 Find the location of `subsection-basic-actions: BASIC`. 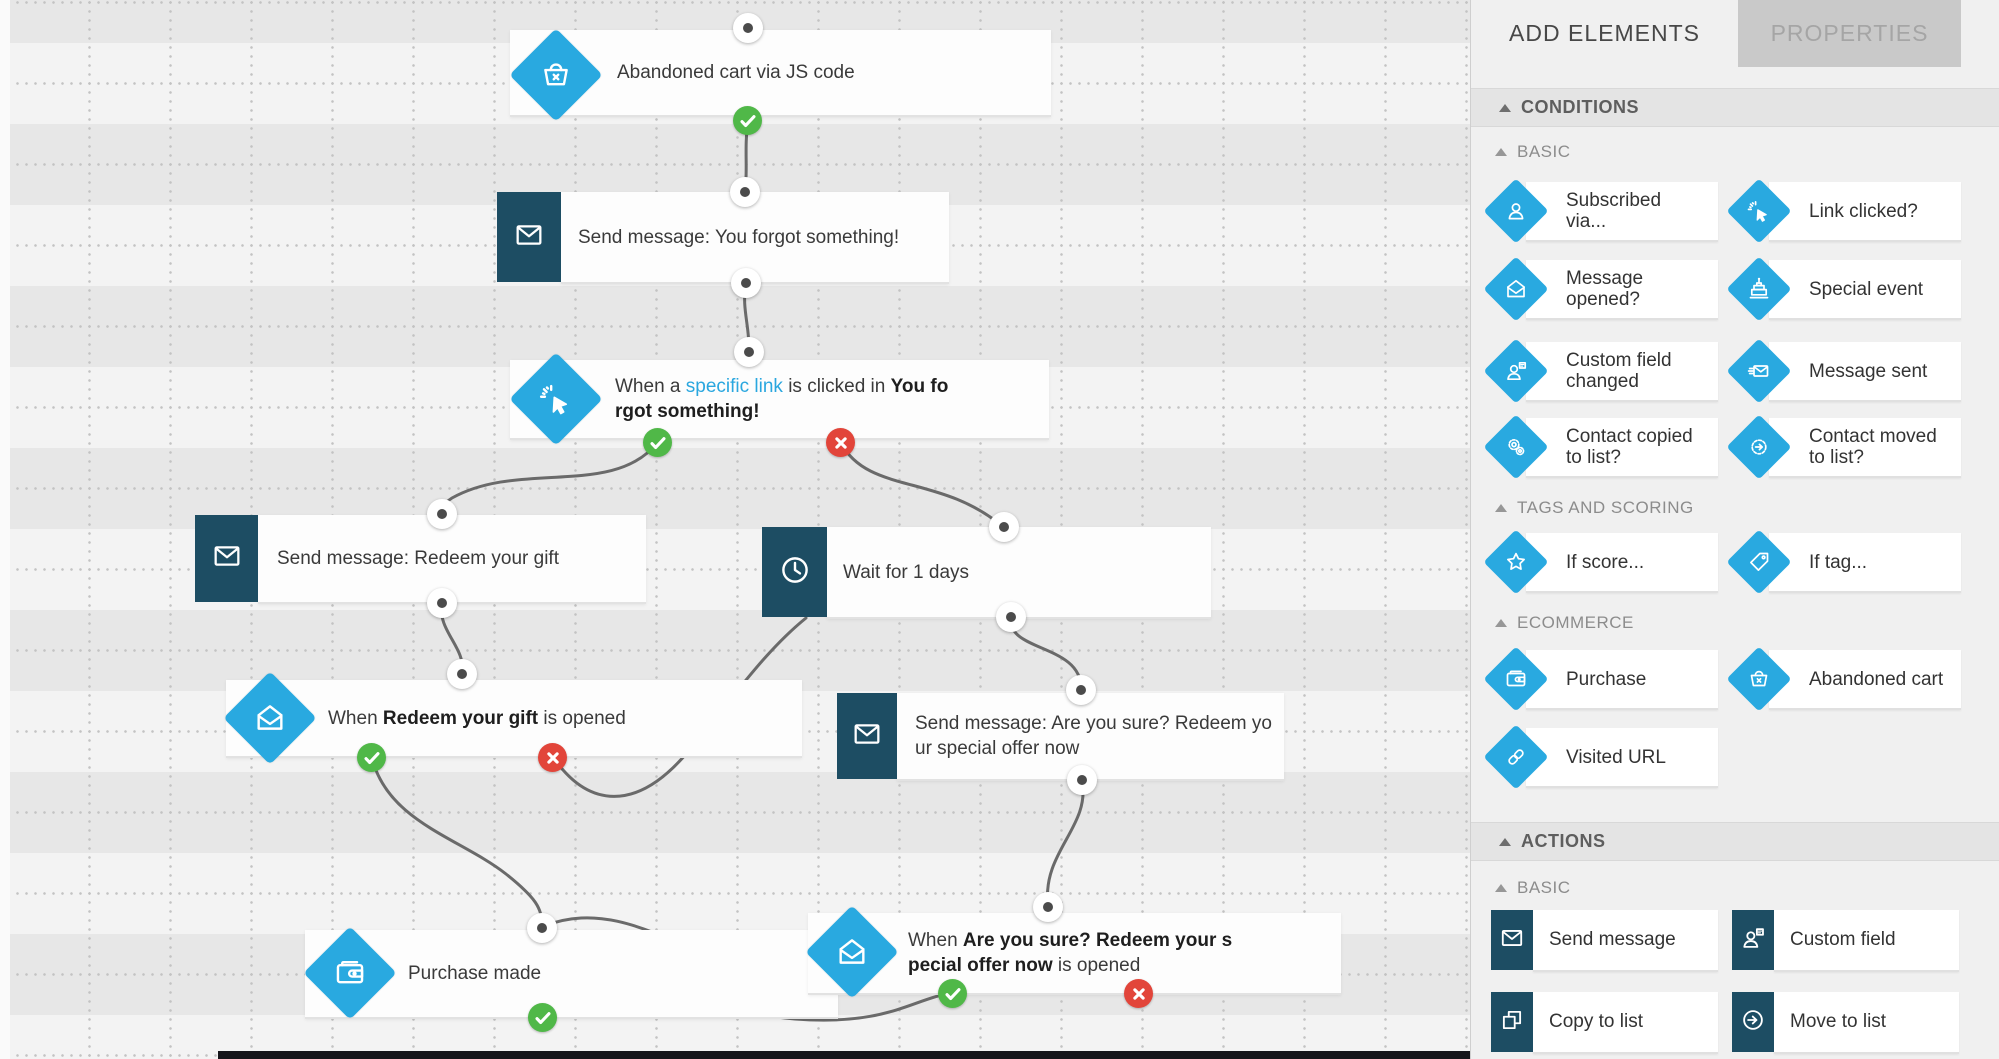

subsection-basic-actions: BASIC is located at coordinates (1533, 888).